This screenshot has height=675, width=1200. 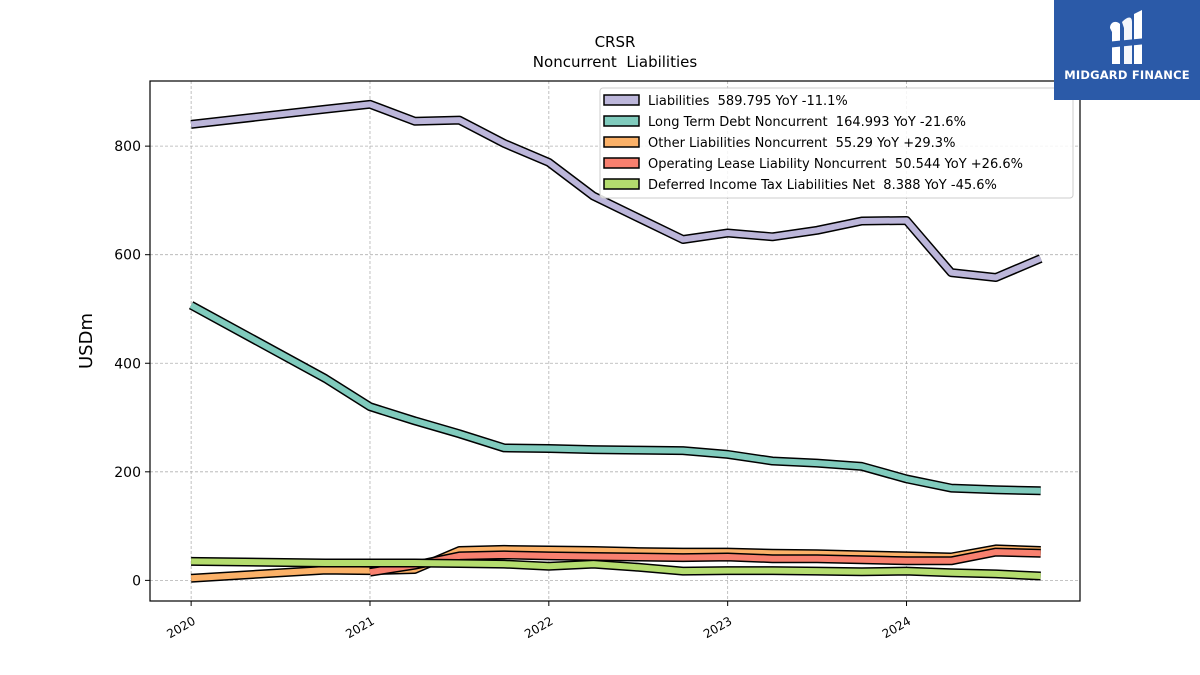 I want to click on logo-text: MIDGARD FINANCE, so click(x=1127, y=75).